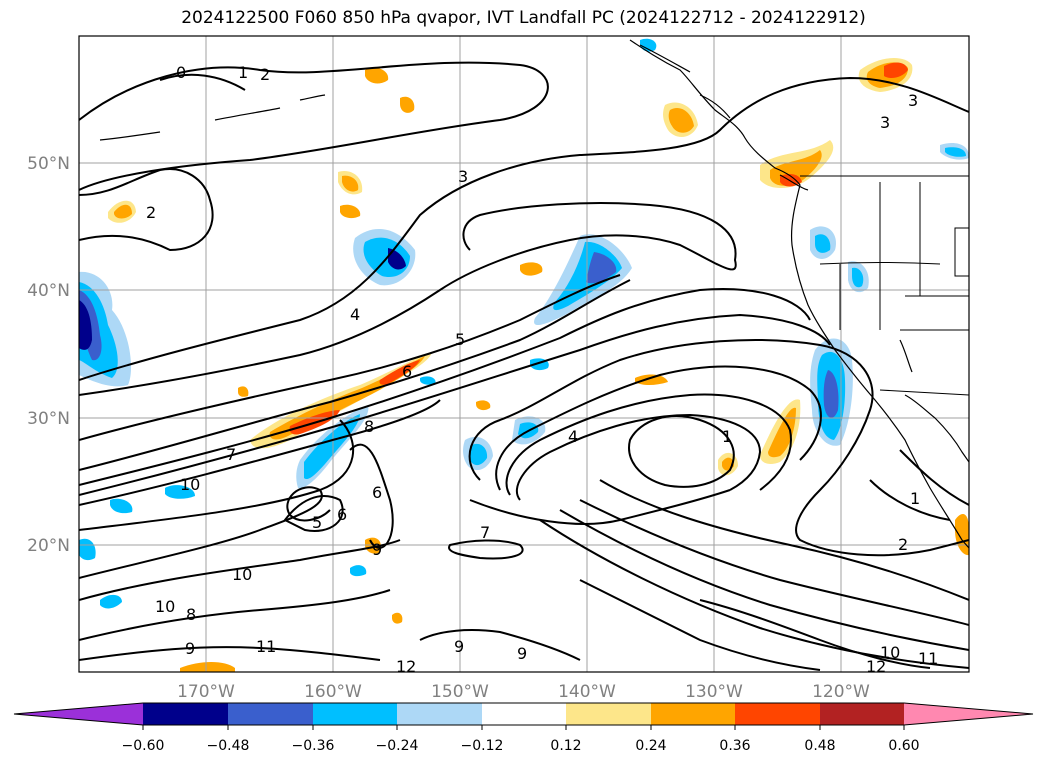 The width and height of the screenshot is (1047, 765). I want to click on lon-tick-label: 160°W, so click(333, 692).